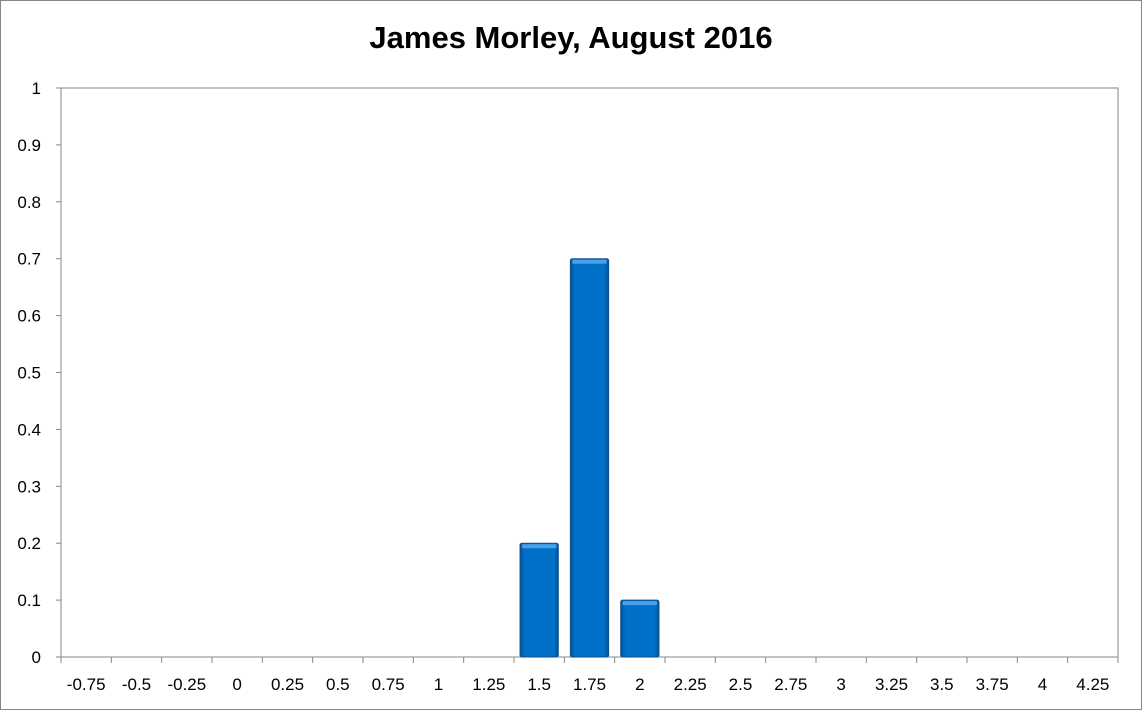 The image size is (1142, 710). I want to click on x-tick-label: 1, so click(438, 684).